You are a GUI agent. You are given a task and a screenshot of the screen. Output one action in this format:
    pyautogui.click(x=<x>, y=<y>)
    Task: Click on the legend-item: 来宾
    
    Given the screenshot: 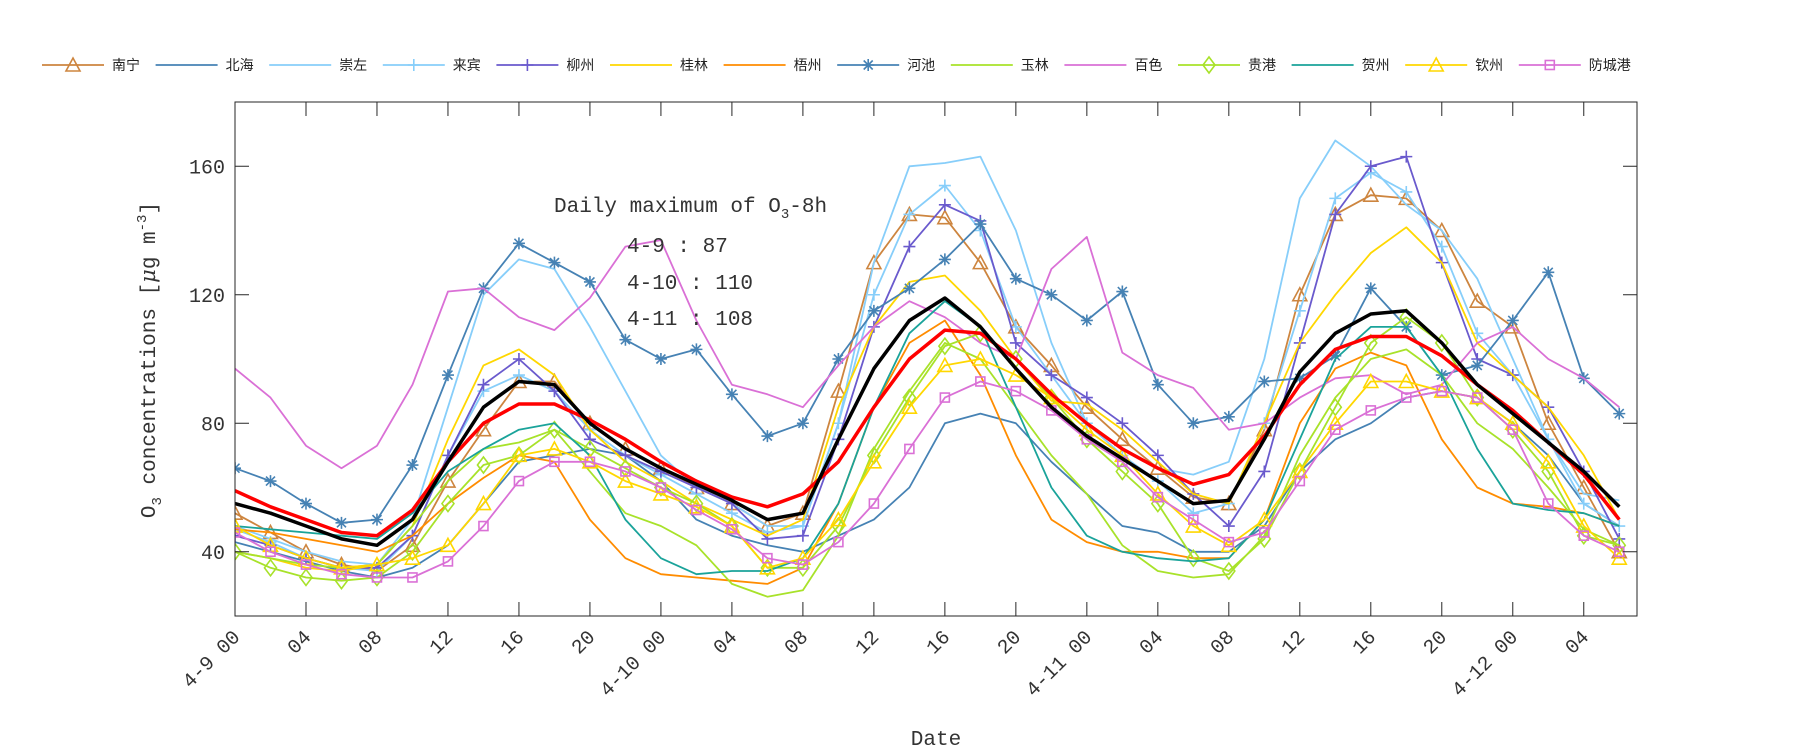 What is the action you would take?
    pyautogui.click(x=431, y=66)
    